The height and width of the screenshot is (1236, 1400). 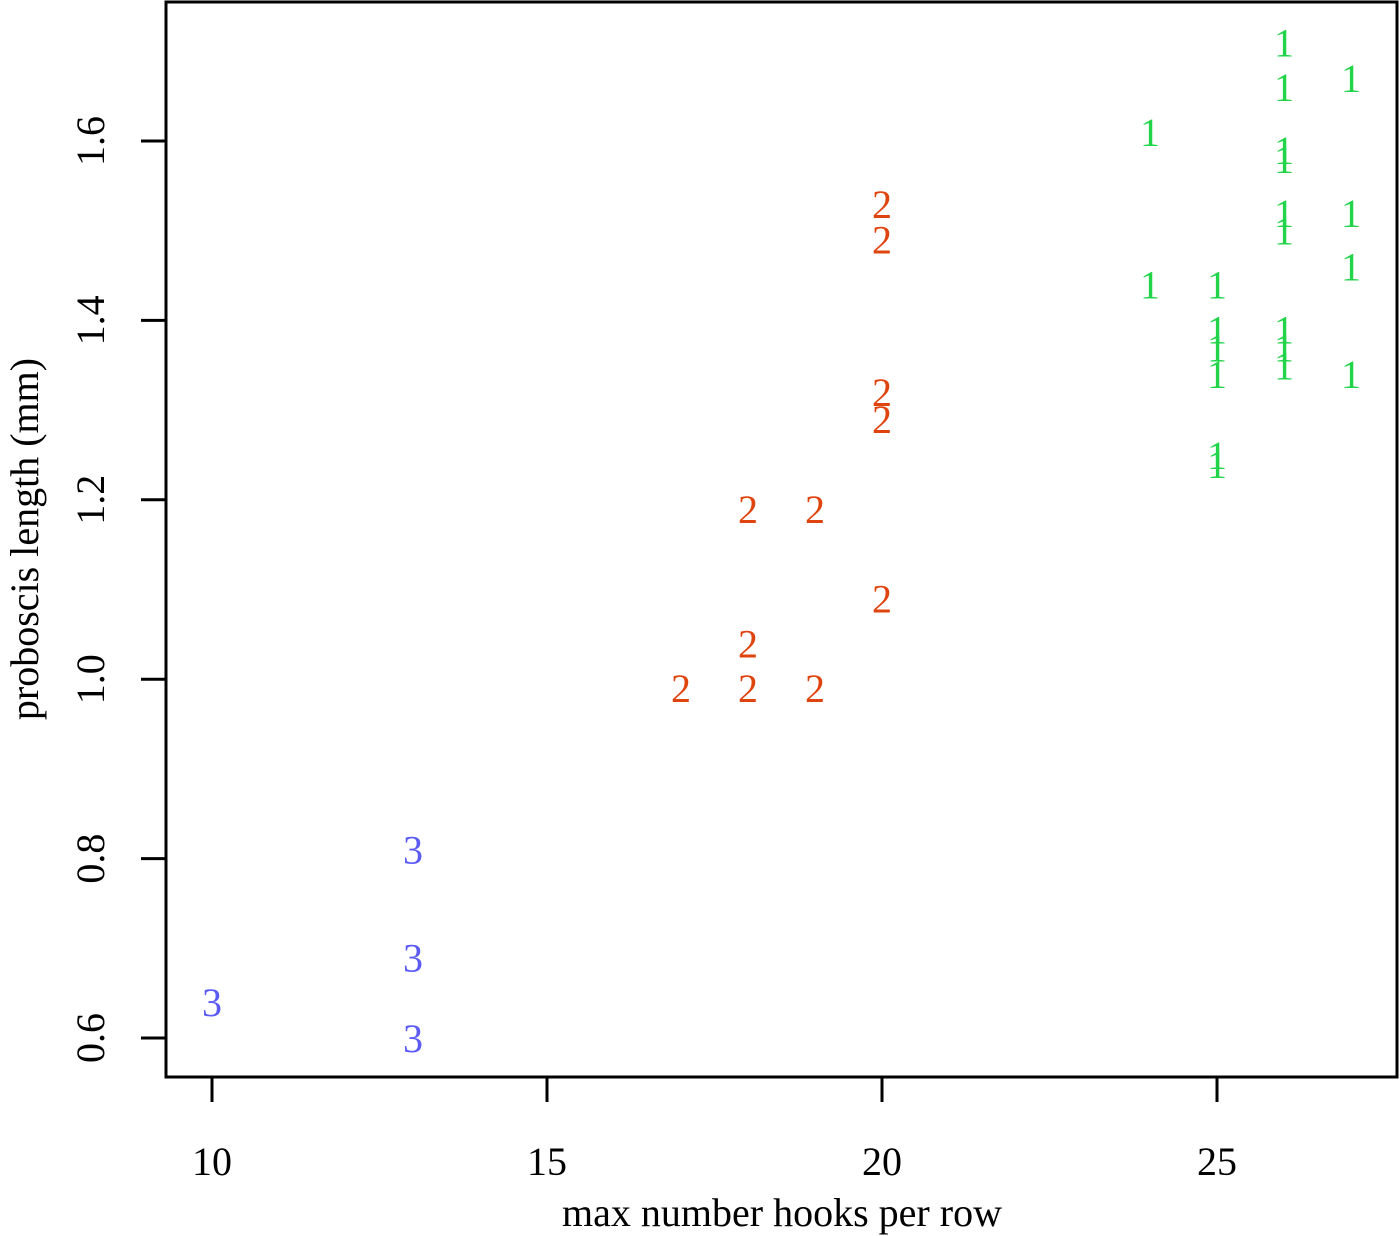 I want to click on x-tick-label: 20, so click(x=882, y=1161).